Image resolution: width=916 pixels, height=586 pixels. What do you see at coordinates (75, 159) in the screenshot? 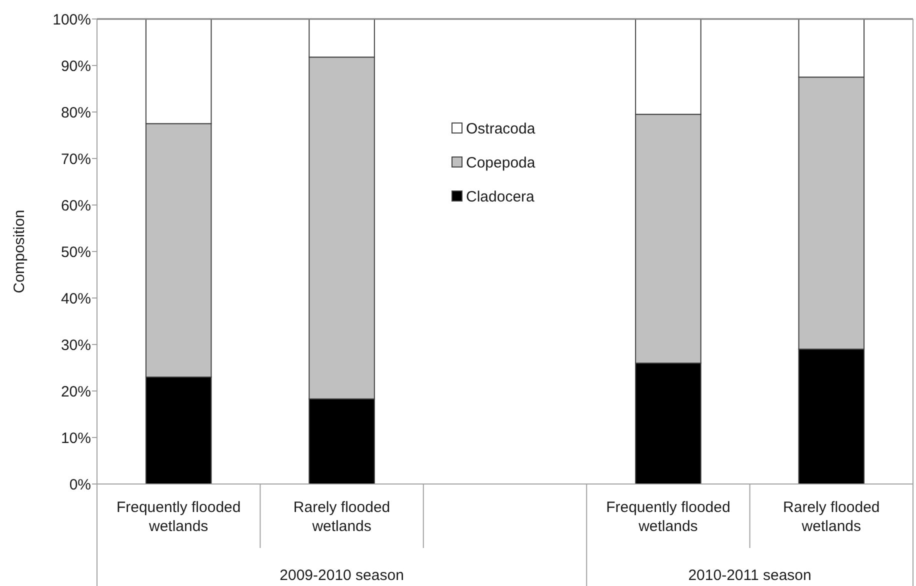
I see `y-tick-label: 70%` at bounding box center [75, 159].